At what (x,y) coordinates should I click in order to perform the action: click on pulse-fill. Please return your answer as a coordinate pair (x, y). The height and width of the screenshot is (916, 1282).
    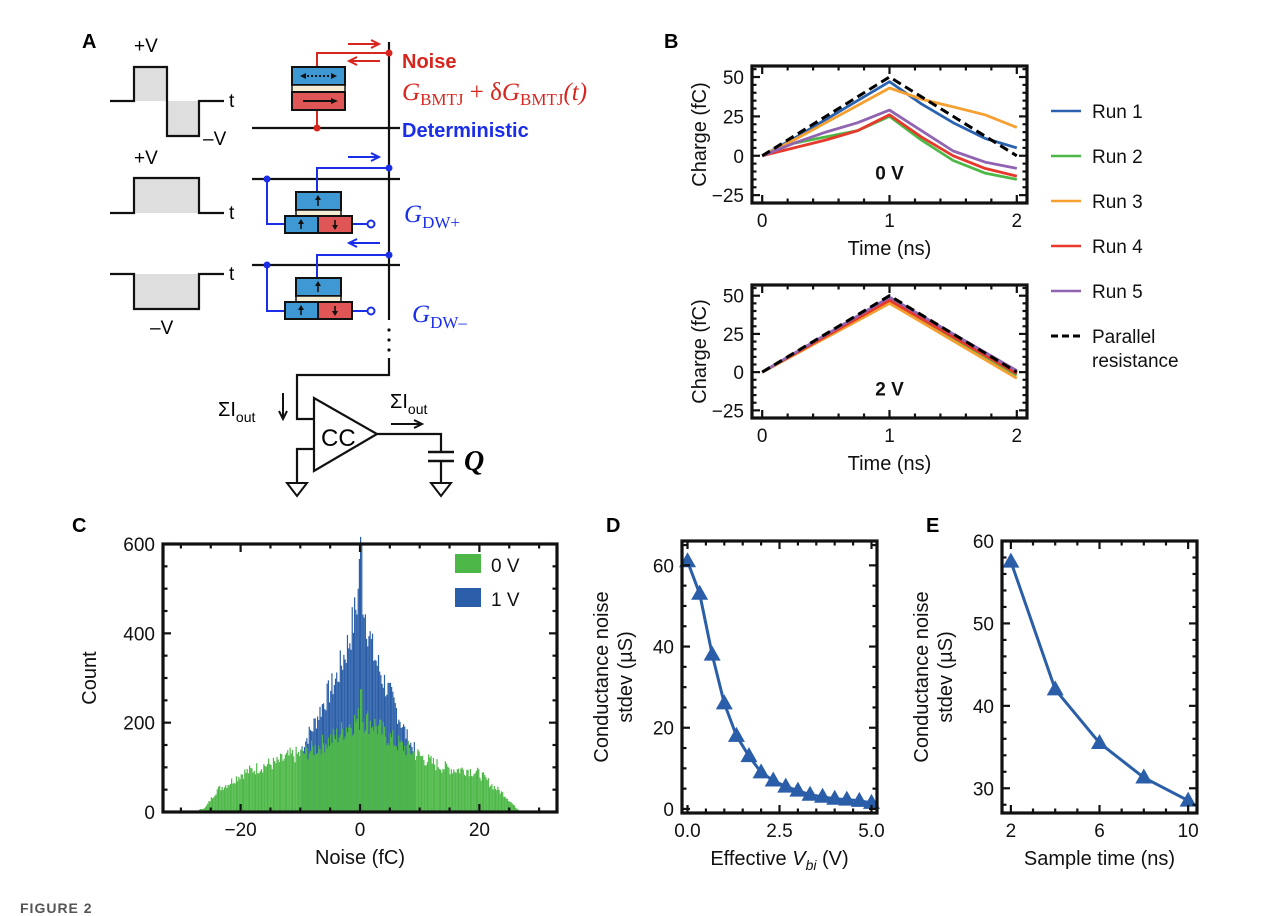
    Looking at the image, I should click on (166, 195).